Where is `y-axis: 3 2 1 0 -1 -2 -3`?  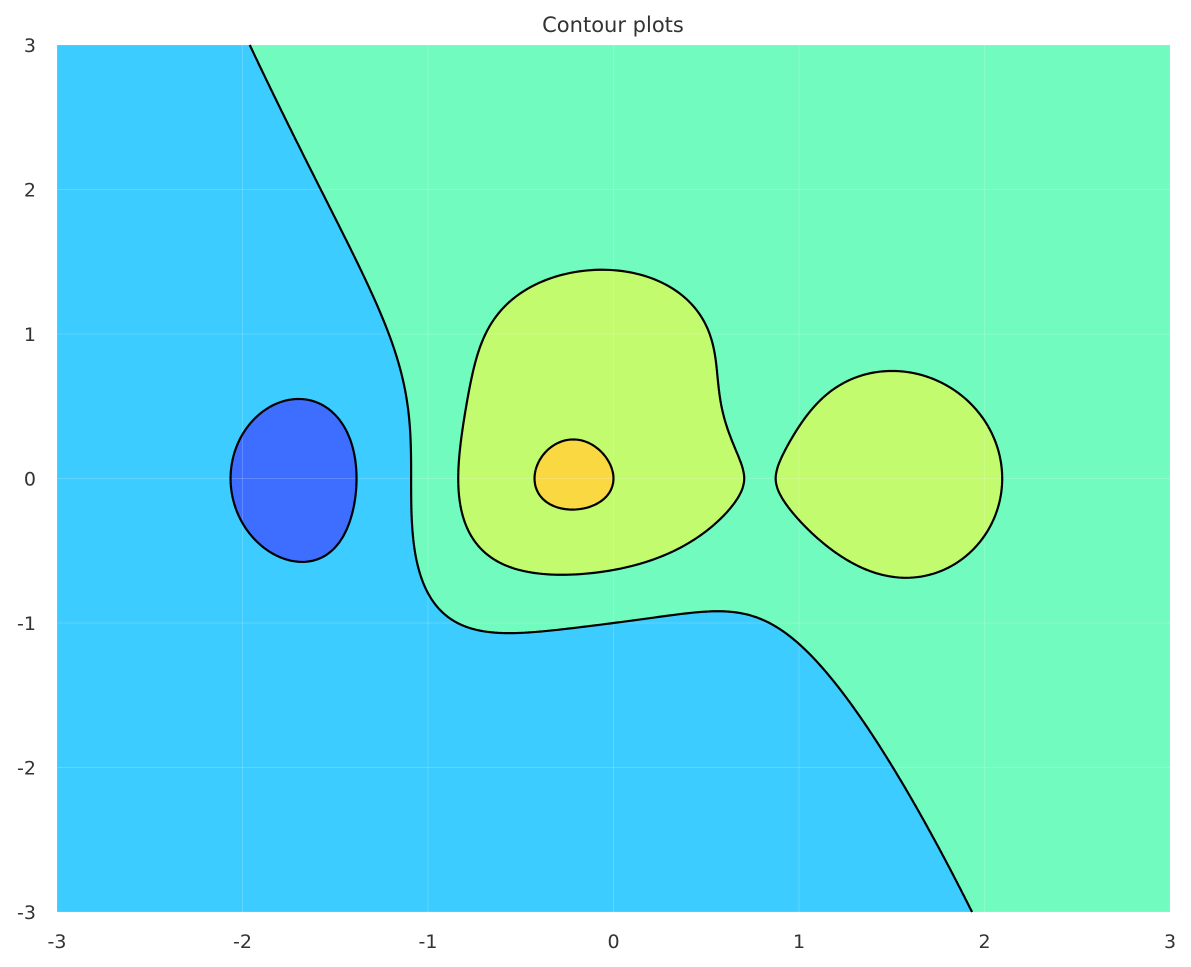 y-axis: 3 2 1 0 -1 -2 -3 is located at coordinates (26, 479).